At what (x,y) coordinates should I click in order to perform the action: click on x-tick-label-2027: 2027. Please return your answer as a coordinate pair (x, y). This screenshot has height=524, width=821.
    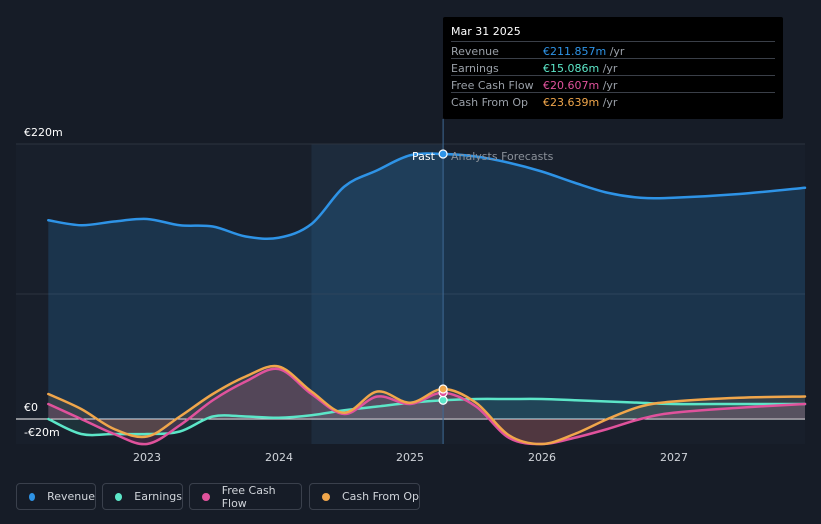
    Looking at the image, I should click on (674, 457).